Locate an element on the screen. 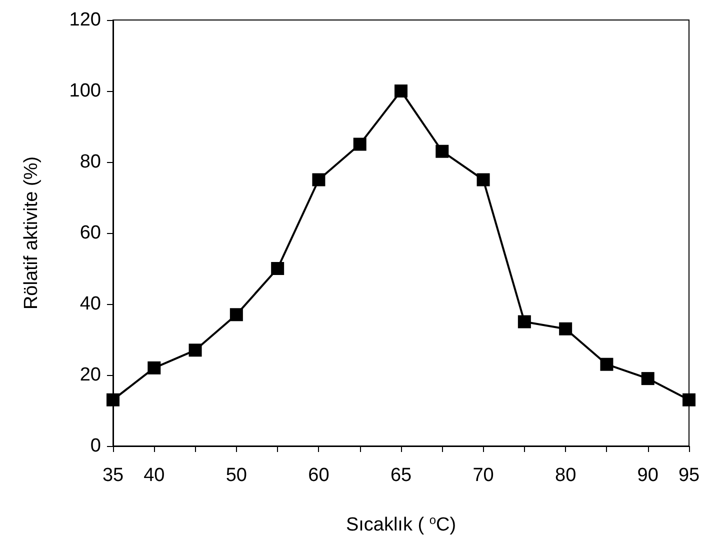 The height and width of the screenshot is (556, 716). x-tick-label: 95 is located at coordinates (689, 475).